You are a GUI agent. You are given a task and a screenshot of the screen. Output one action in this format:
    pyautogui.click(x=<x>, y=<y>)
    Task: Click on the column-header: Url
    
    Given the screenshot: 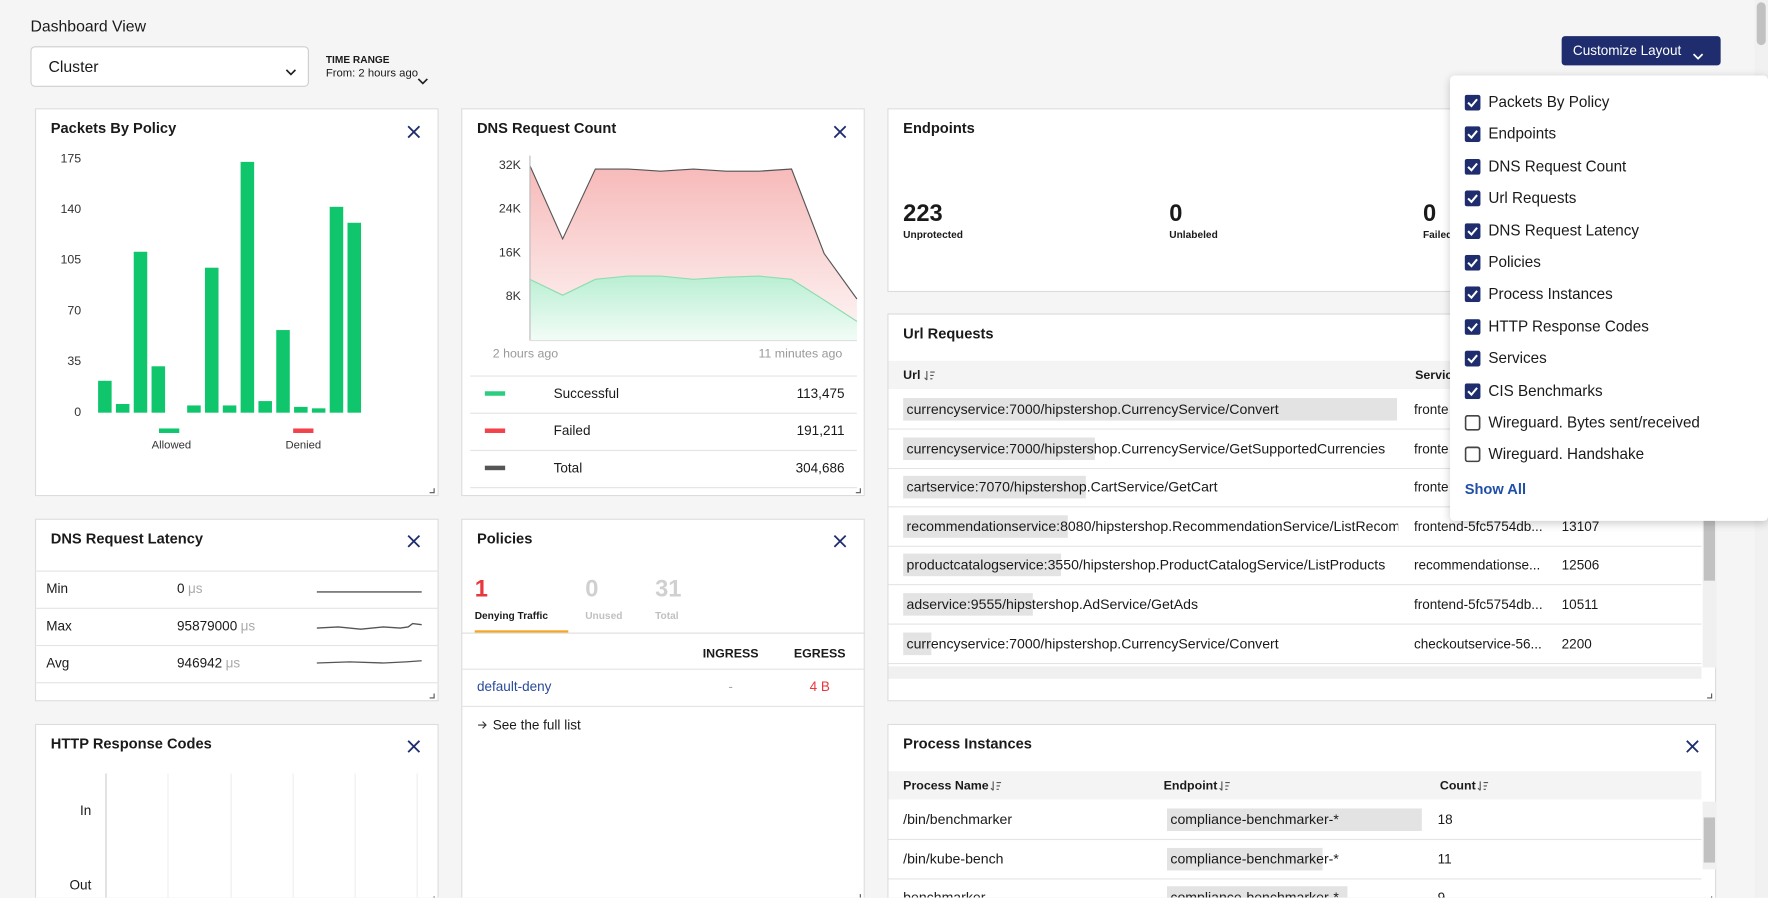 What is the action you would take?
    pyautogui.click(x=911, y=375)
    